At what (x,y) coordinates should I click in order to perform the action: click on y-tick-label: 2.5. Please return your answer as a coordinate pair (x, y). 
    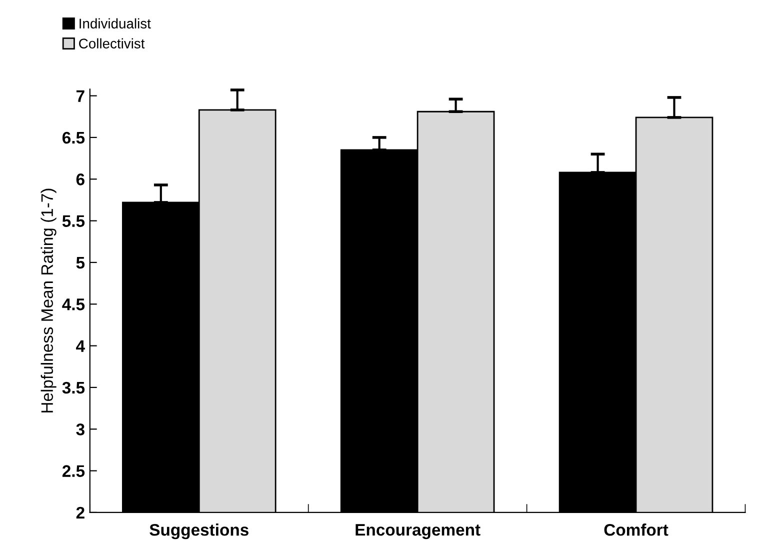
    Looking at the image, I should click on (73, 471).